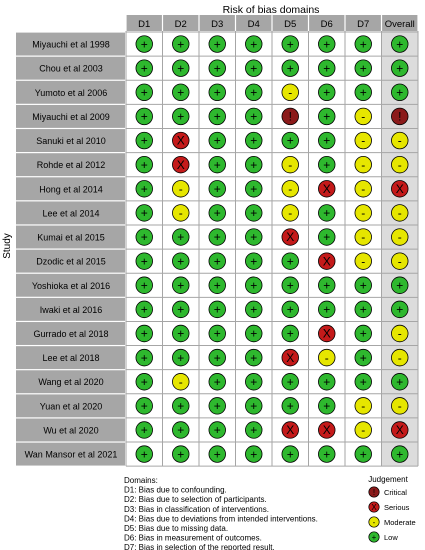 This screenshot has width=425, height=550. I want to click on legend-label-low: Low, so click(391, 537).